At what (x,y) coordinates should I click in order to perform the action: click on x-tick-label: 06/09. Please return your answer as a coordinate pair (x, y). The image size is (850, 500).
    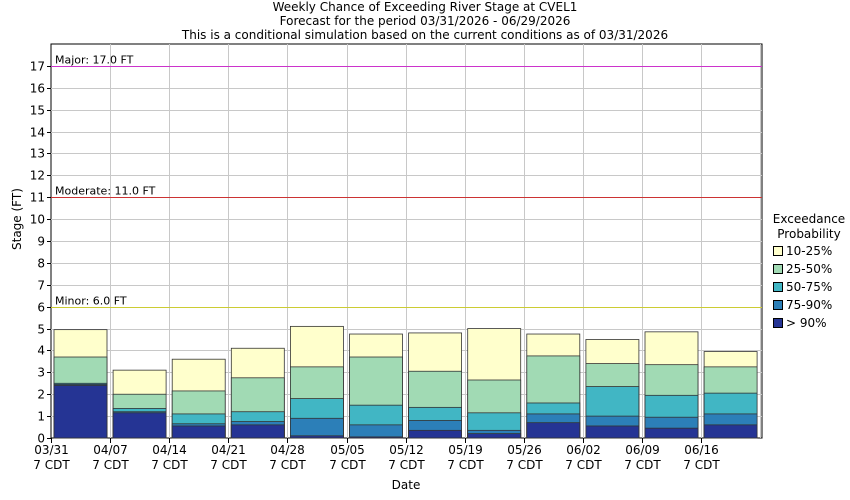
    Looking at the image, I should click on (642, 450).